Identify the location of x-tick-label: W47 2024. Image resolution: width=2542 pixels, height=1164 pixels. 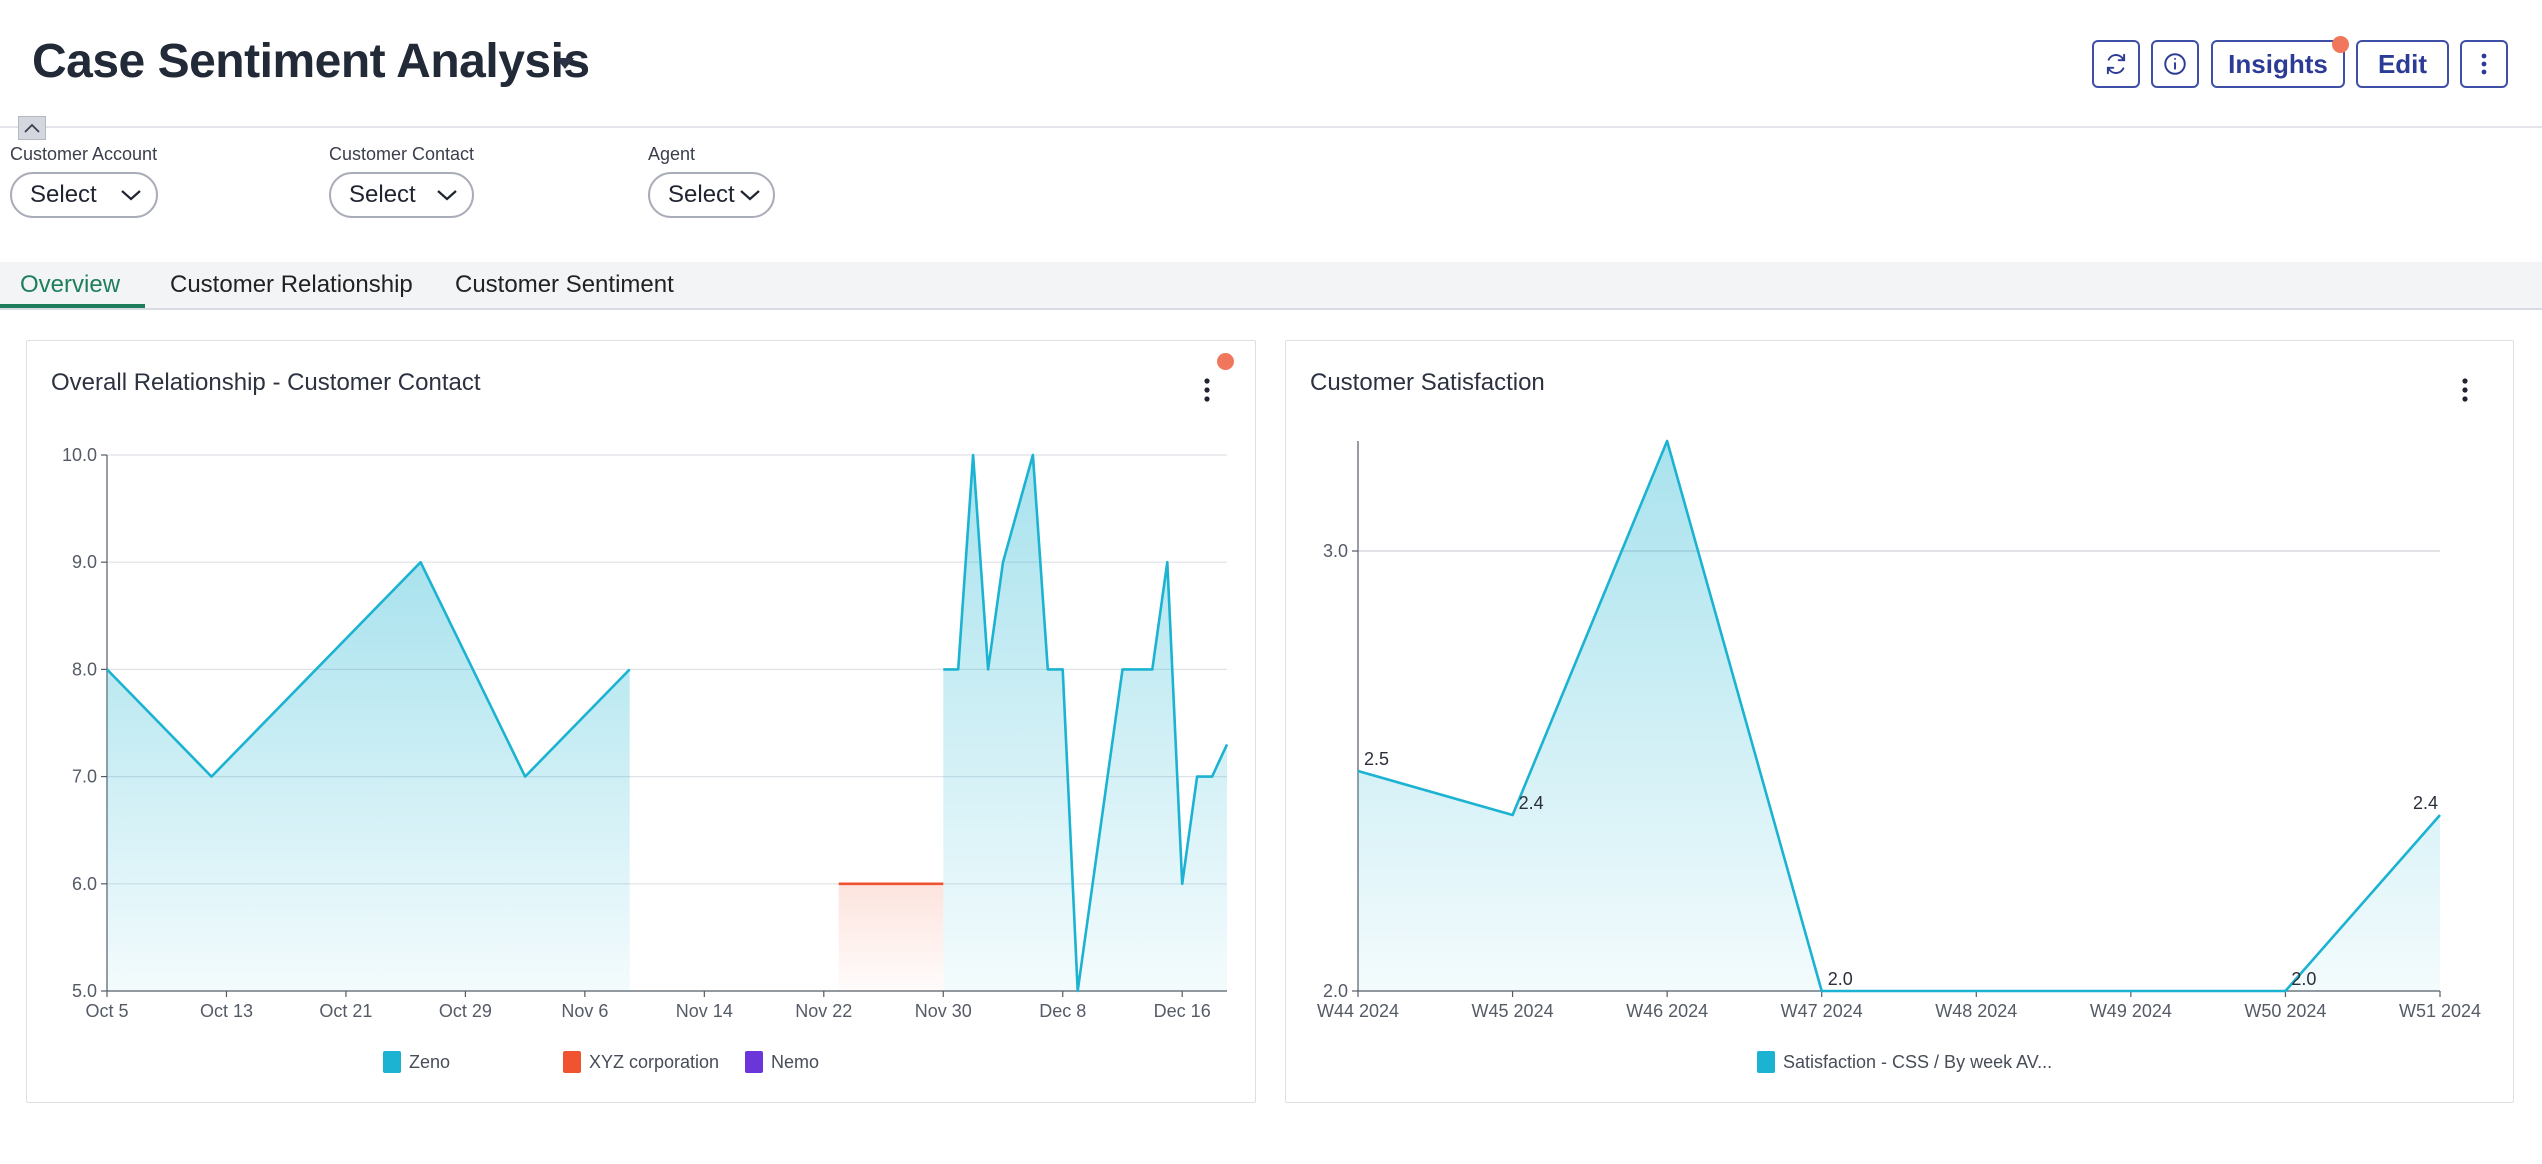
(1822, 1011).